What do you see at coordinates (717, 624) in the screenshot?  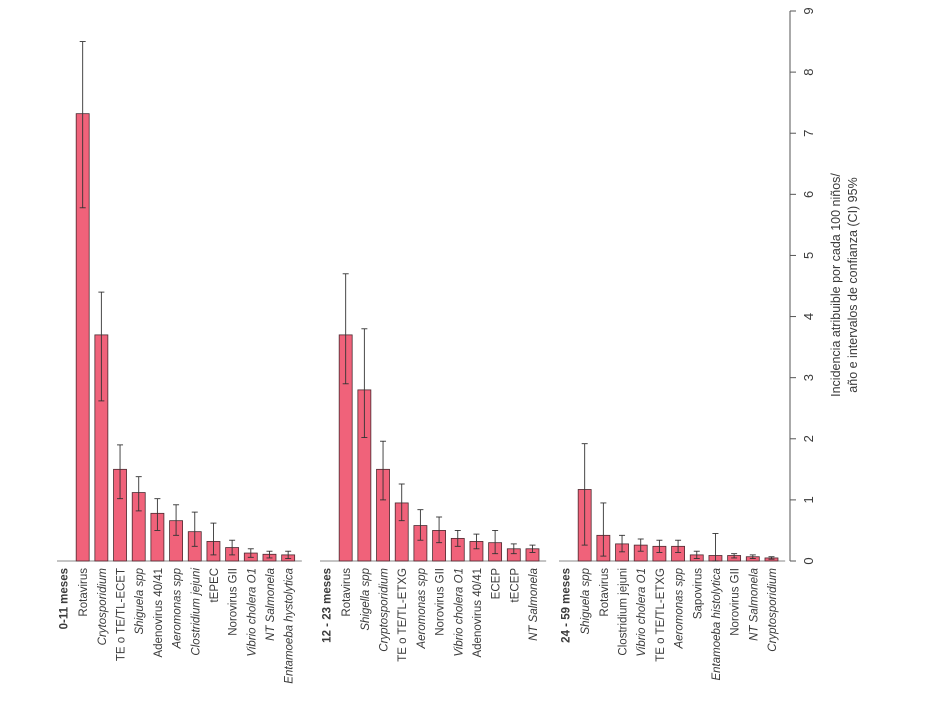 I see `category-label: Entamoeba histolytica` at bounding box center [717, 624].